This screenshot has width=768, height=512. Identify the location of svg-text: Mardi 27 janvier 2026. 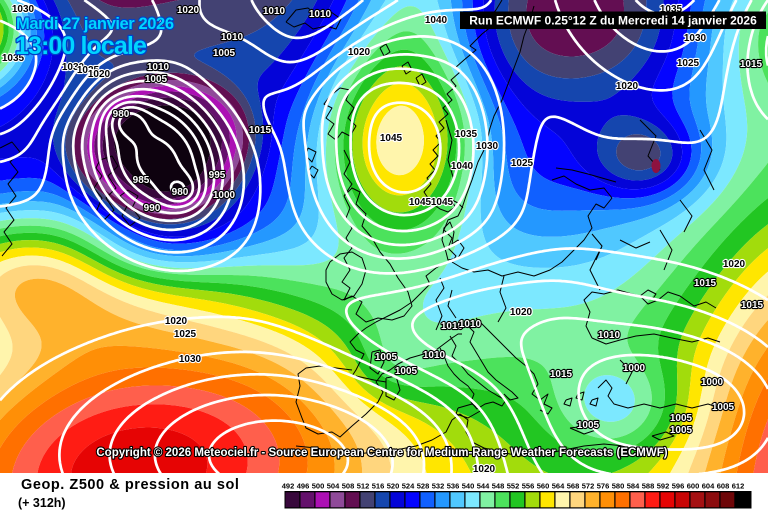
(95, 24).